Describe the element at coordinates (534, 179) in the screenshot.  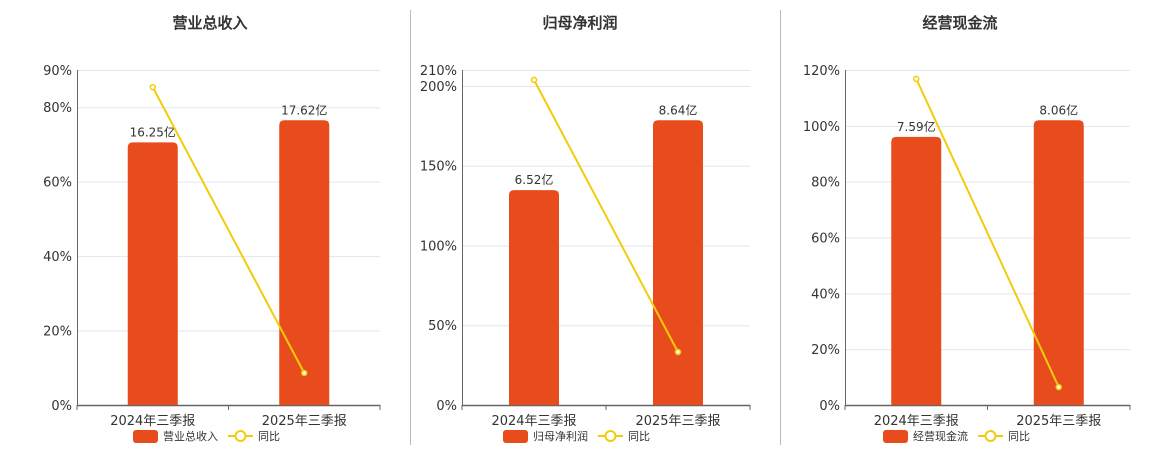
I see `bar-data-label: 6.52亿` at that location.